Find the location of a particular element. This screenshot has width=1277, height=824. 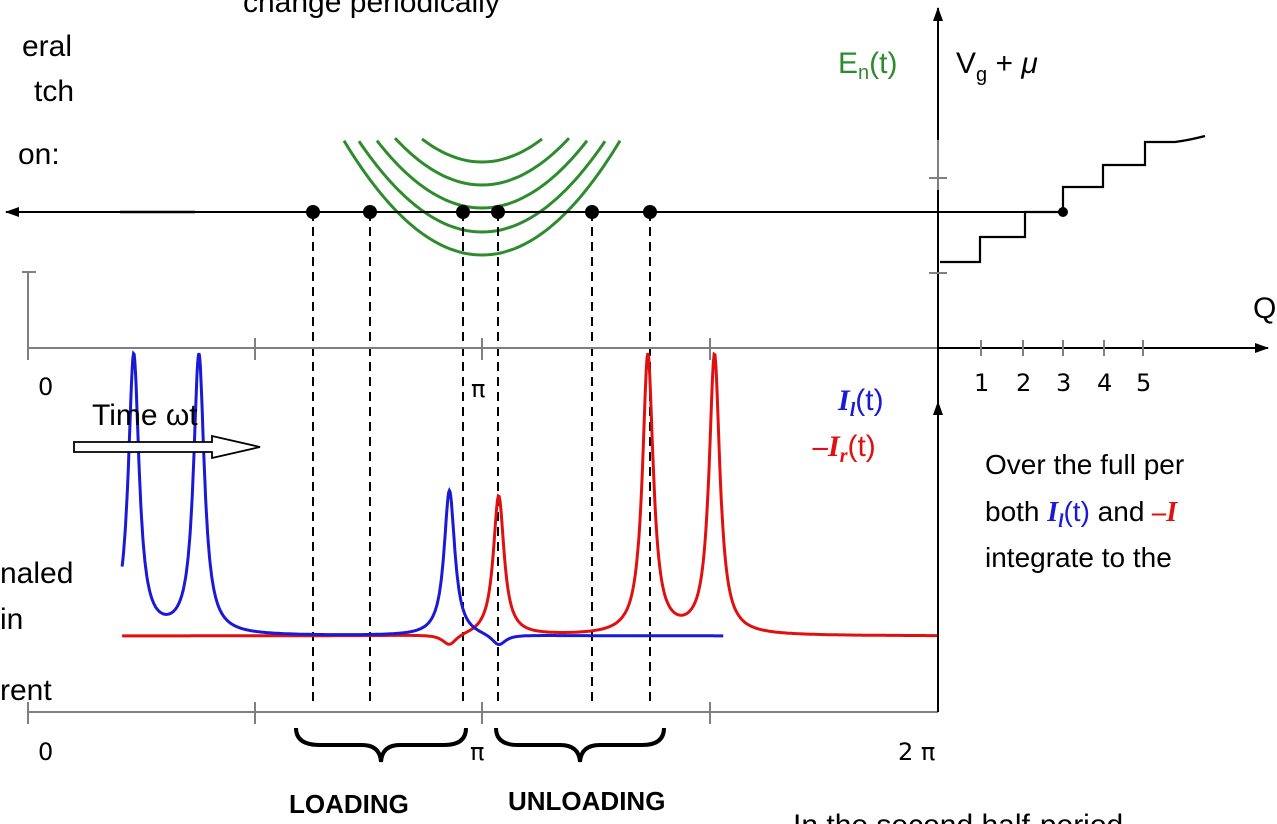

q-tick-label: 4 is located at coordinates (1104, 383).